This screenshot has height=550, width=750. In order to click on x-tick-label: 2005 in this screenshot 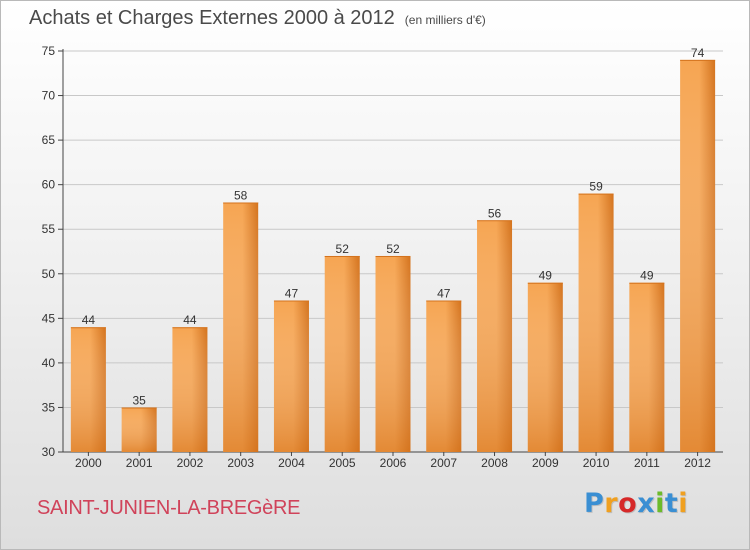, I will do `click(342, 463)`.